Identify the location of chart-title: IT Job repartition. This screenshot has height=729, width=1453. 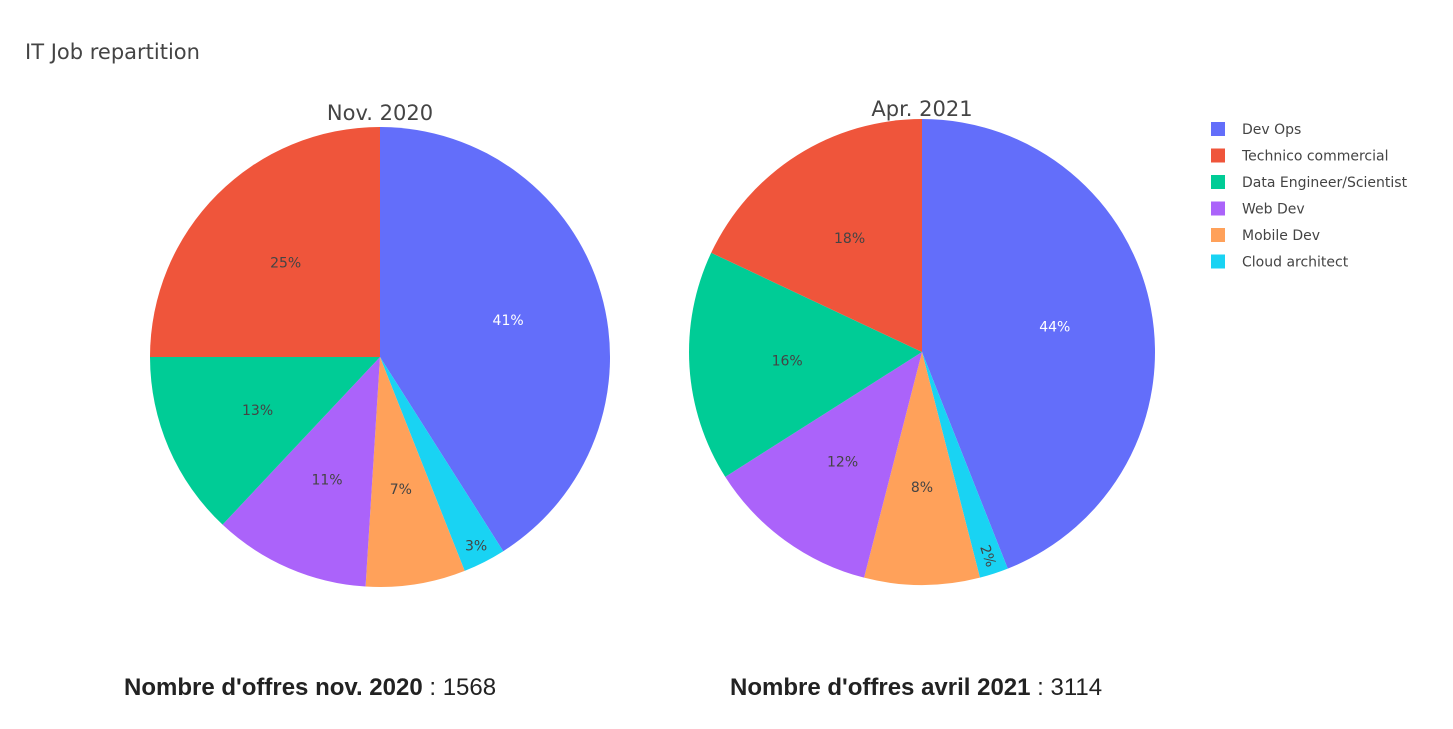
(112, 52).